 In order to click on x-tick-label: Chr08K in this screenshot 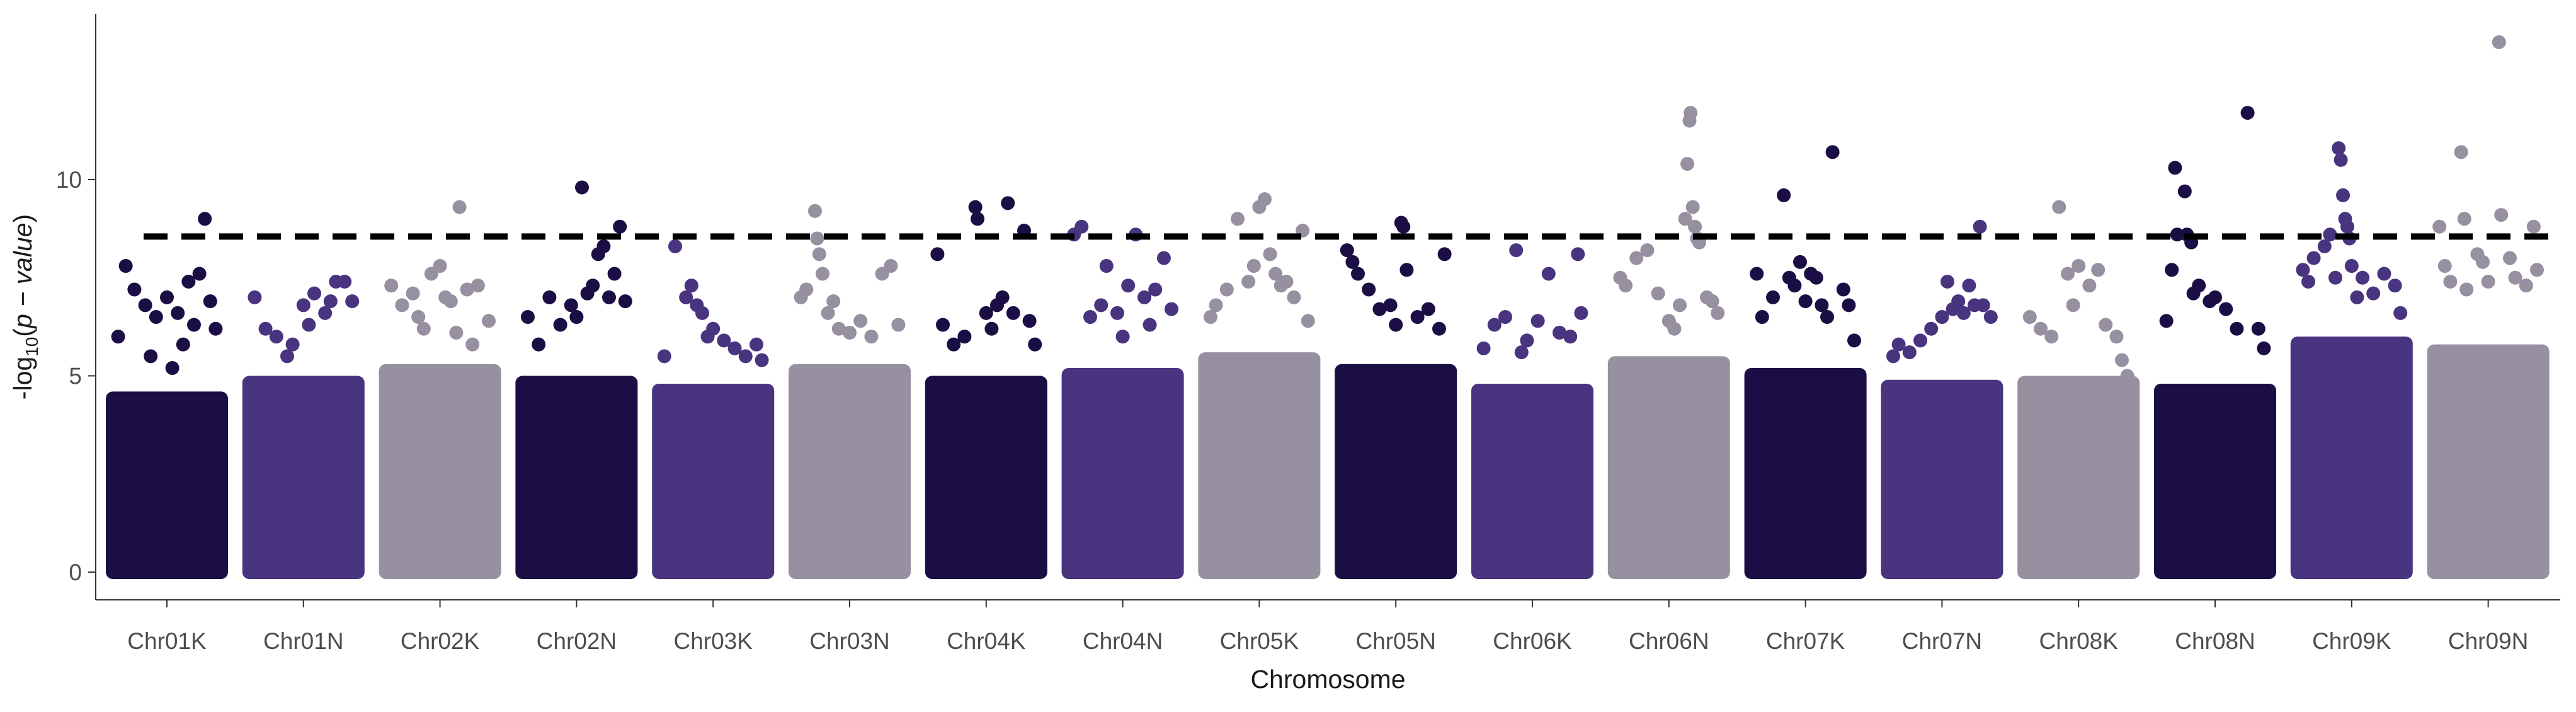, I will do `click(2078, 641)`.